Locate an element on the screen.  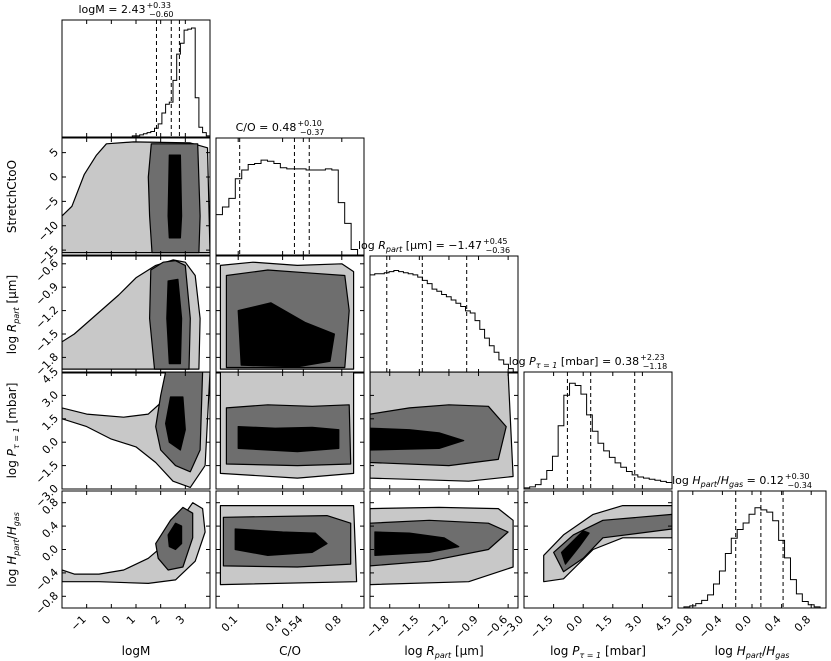
x-tick-label: −0.4 is located at coordinates (710, 627).